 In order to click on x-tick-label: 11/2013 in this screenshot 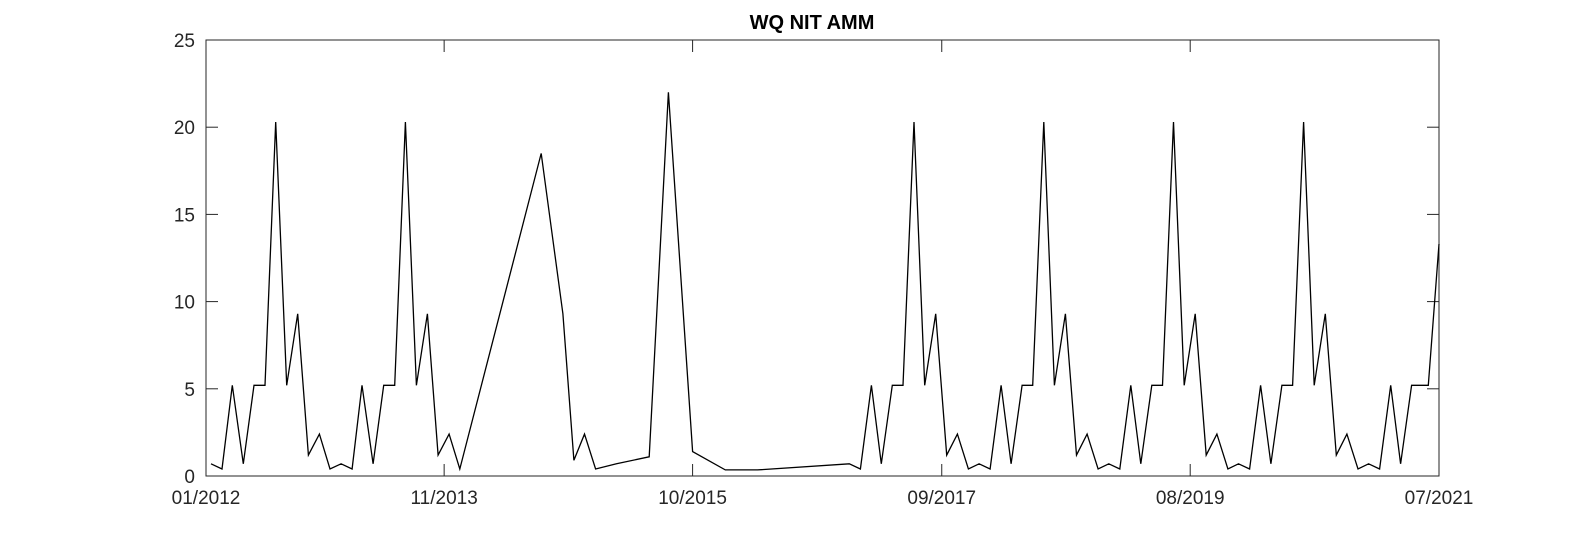, I will do `click(444, 498)`.